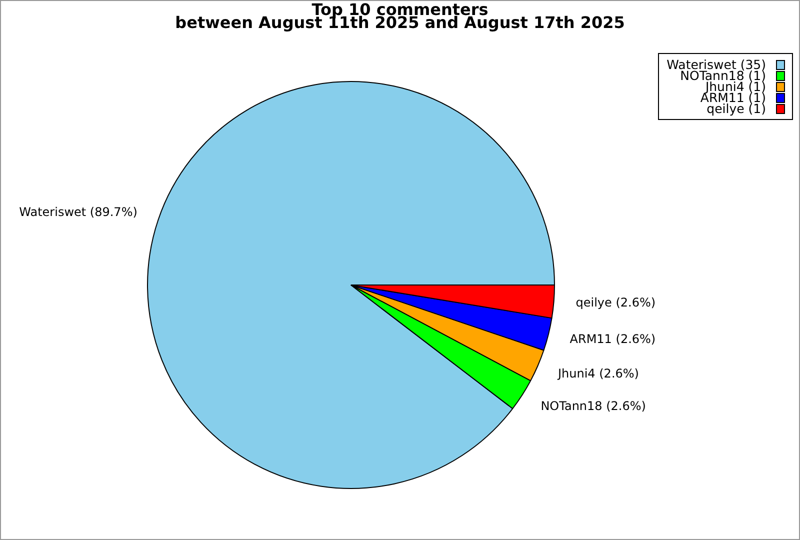 This screenshot has height=540, width=800. Describe the element at coordinates (78, 211) in the screenshot. I see `data-label: Wateriswet (89.7%)` at that location.